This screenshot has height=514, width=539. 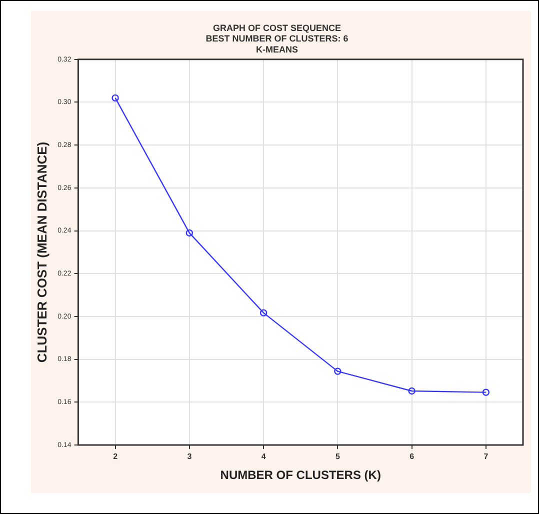 What do you see at coordinates (189, 457) in the screenshot?
I see `x-tick-label: 3` at bounding box center [189, 457].